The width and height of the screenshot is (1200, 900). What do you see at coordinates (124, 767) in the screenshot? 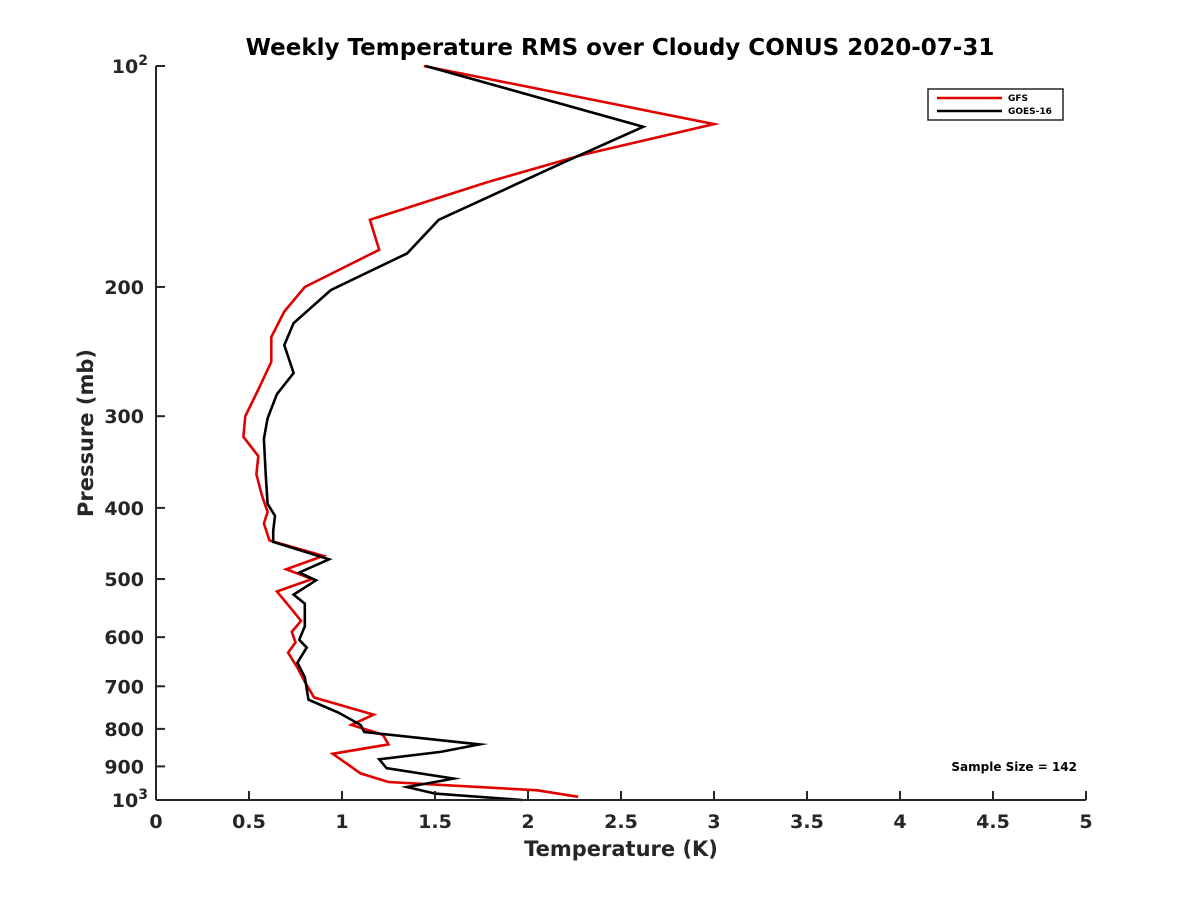
I see `y-tick-label: 900` at bounding box center [124, 767].